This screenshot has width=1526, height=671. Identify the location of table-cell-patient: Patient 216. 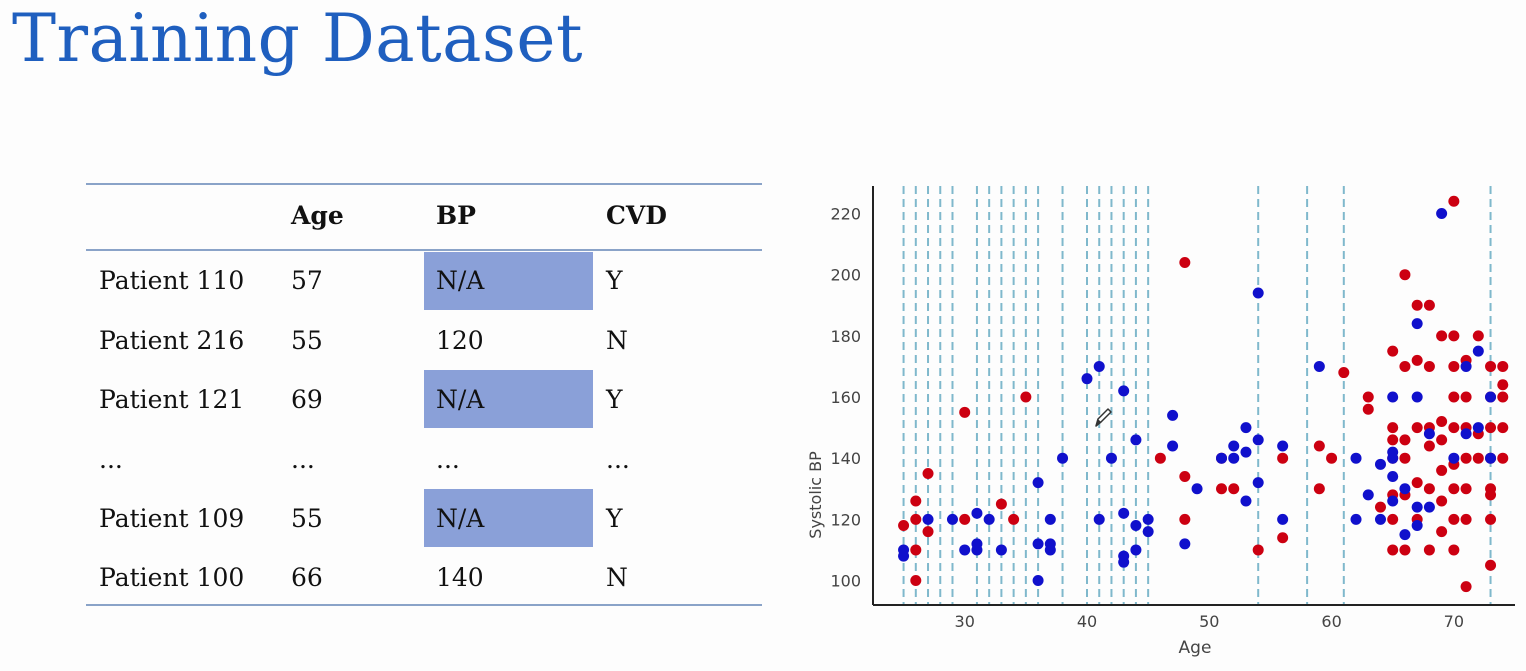
(172, 340).